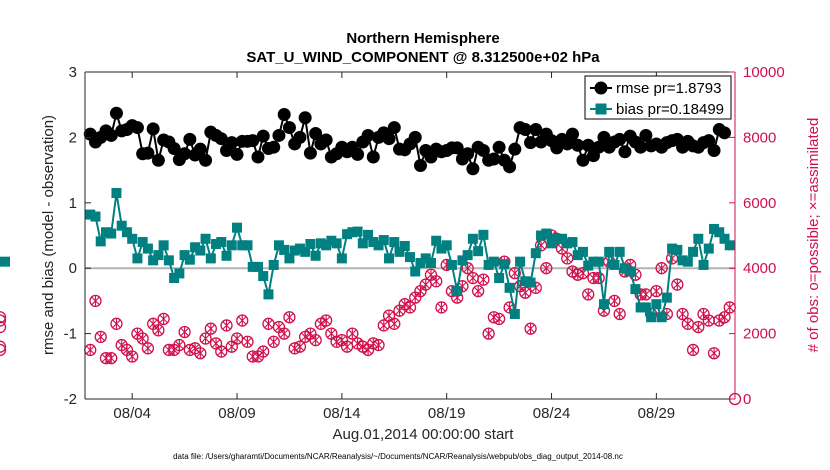 This screenshot has width=830, height=470. I want to click on y-right-tick-label: 4000, so click(759, 268).